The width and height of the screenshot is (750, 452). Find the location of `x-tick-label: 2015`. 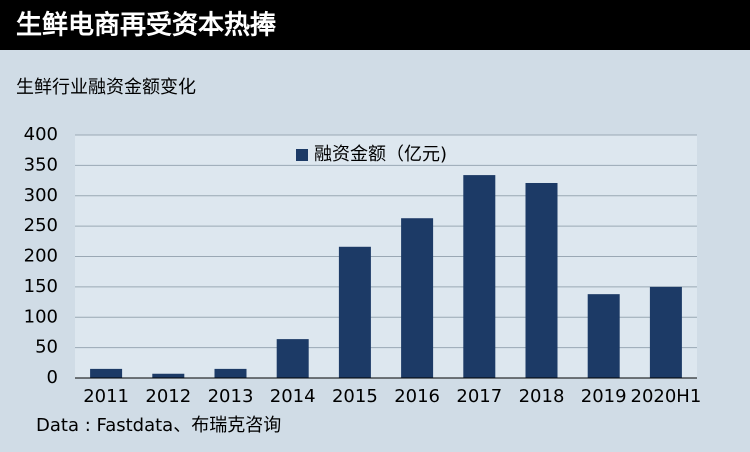

x-tick-label: 2015 is located at coordinates (355, 396).